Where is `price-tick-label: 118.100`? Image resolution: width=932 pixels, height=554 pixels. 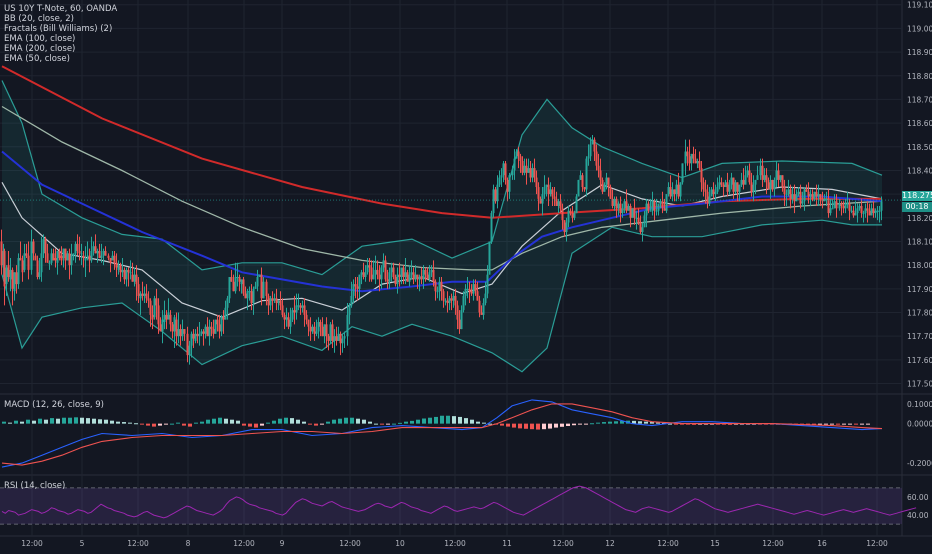 price-tick-label: 118.100 is located at coordinates (919, 241).